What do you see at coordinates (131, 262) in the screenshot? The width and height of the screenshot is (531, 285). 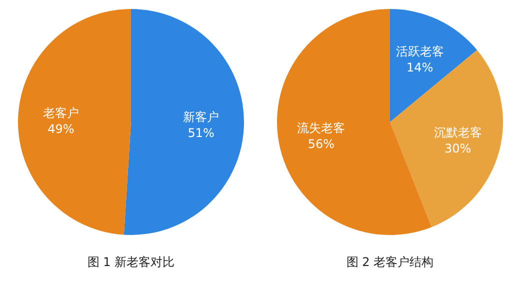 I see `text: 图 1 新老客对比` at bounding box center [131, 262].